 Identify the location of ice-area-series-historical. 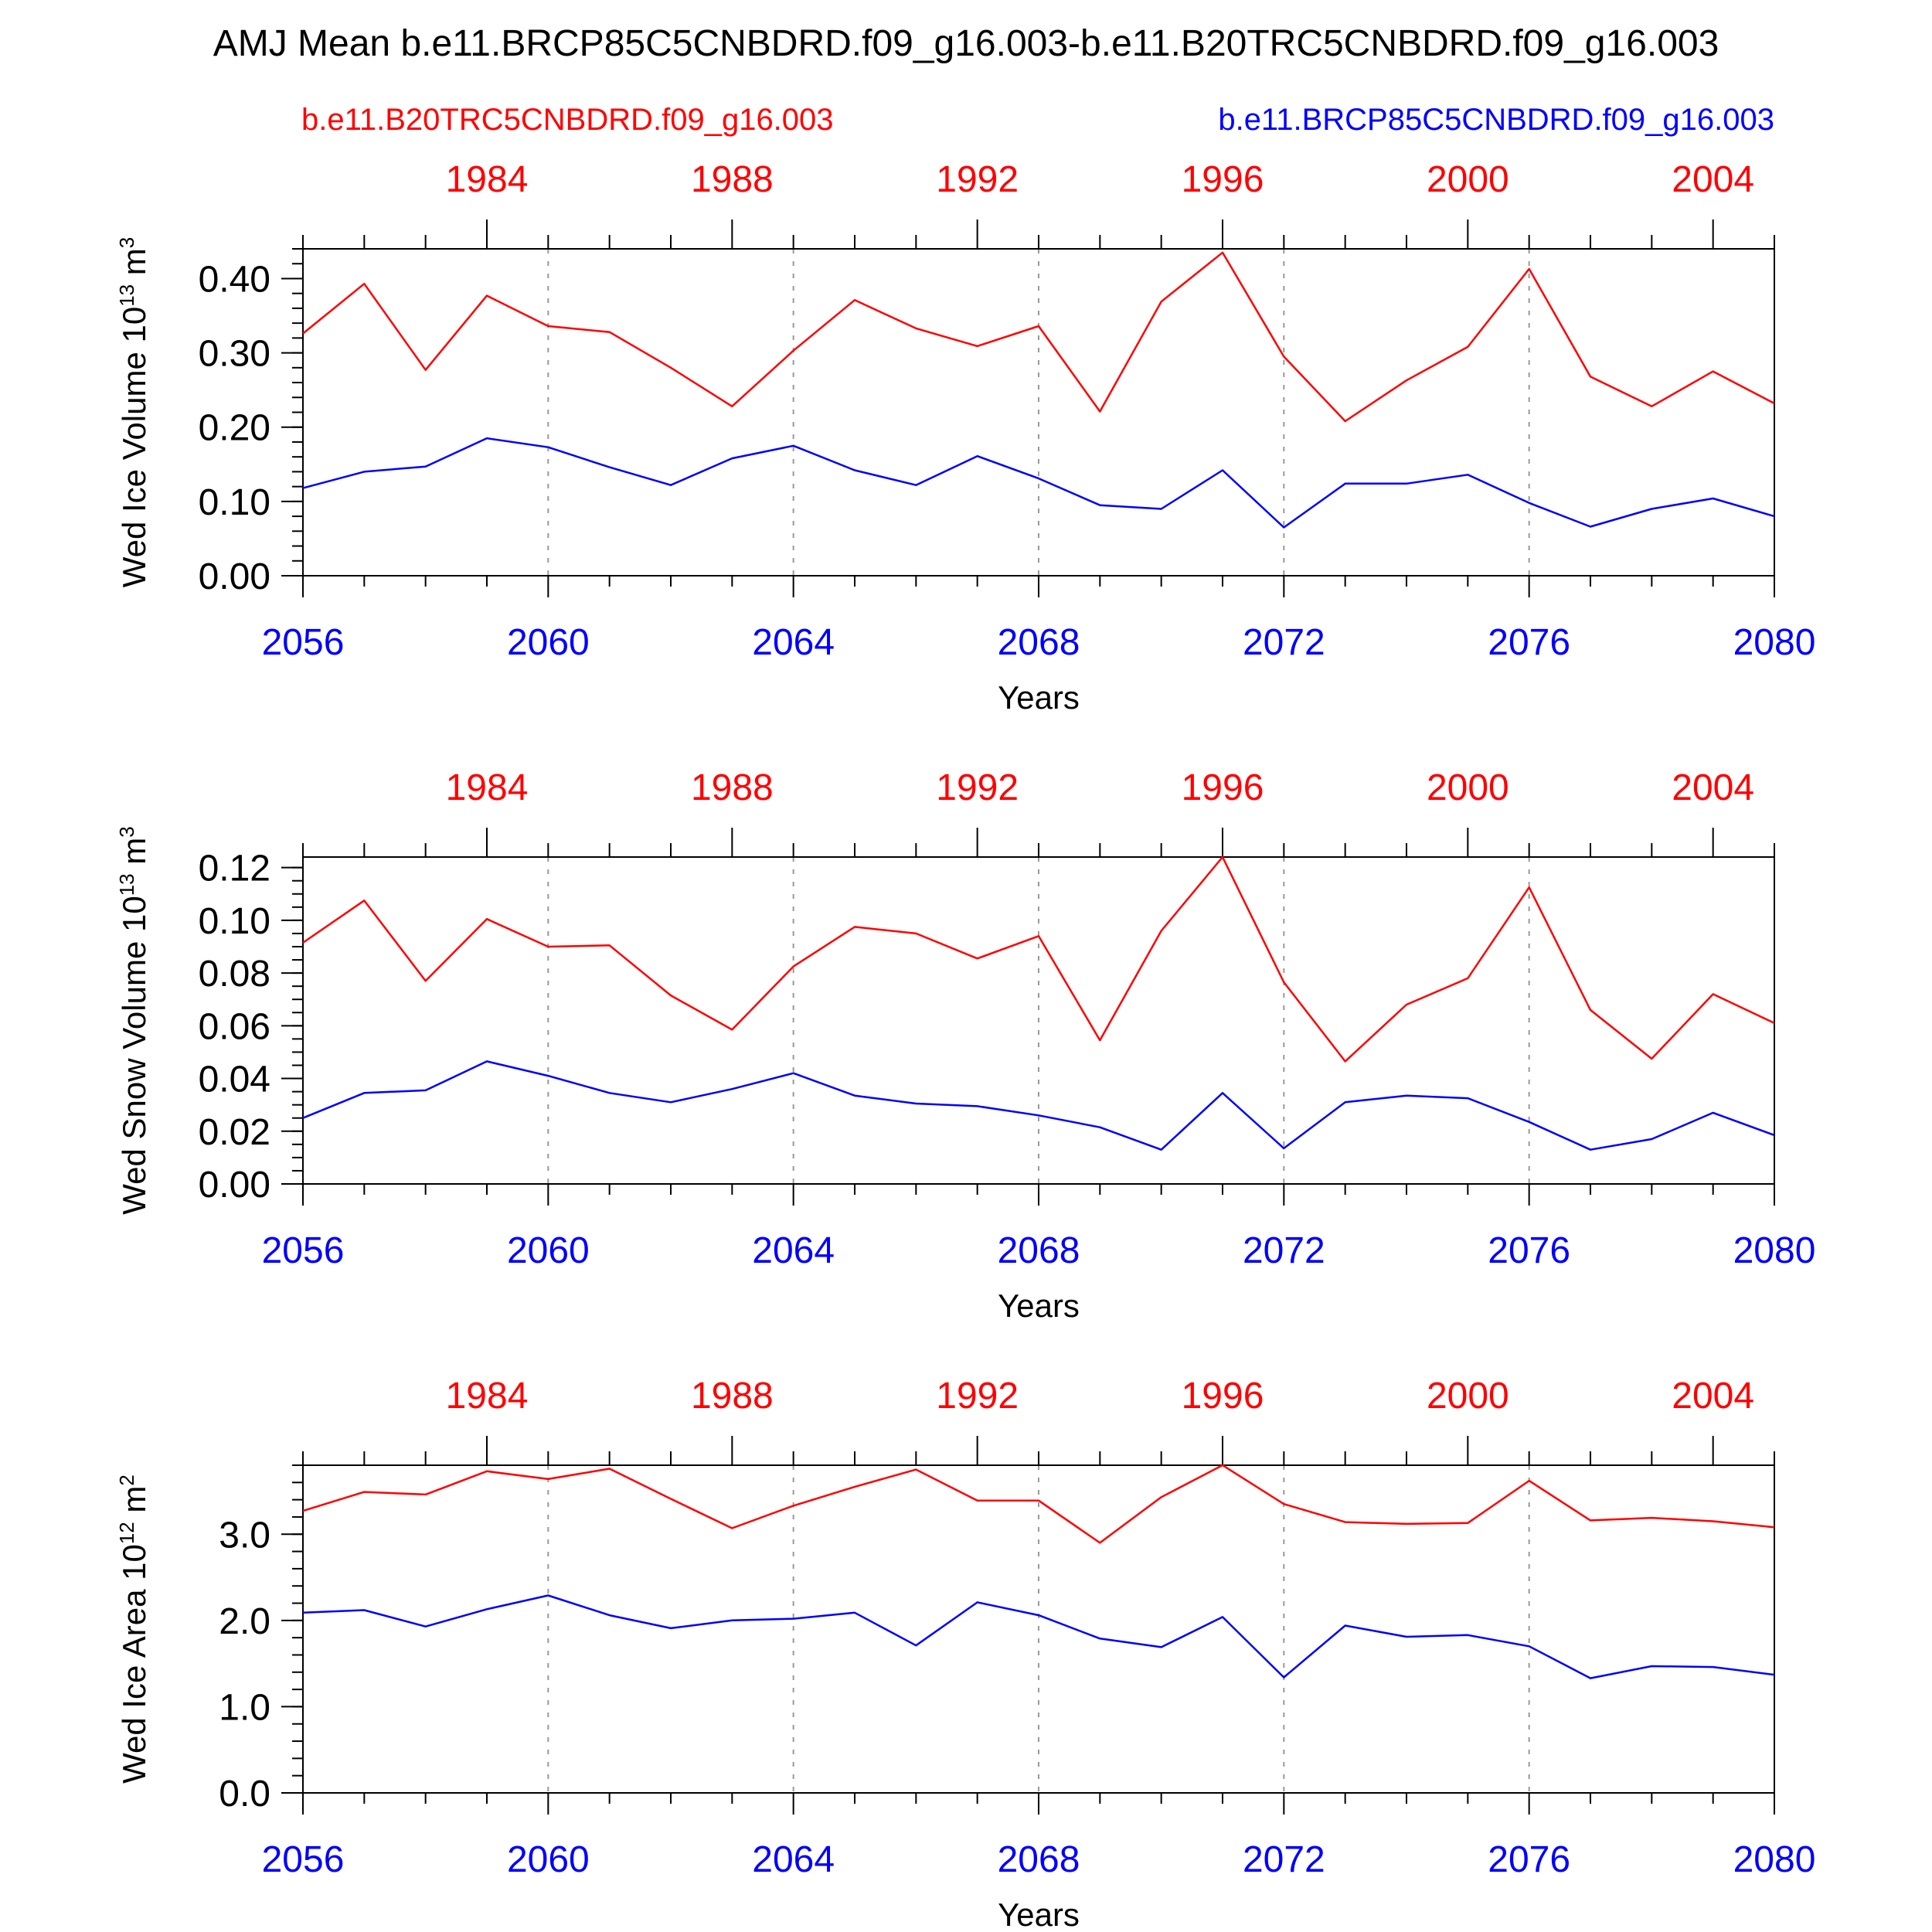
(1038, 1504).